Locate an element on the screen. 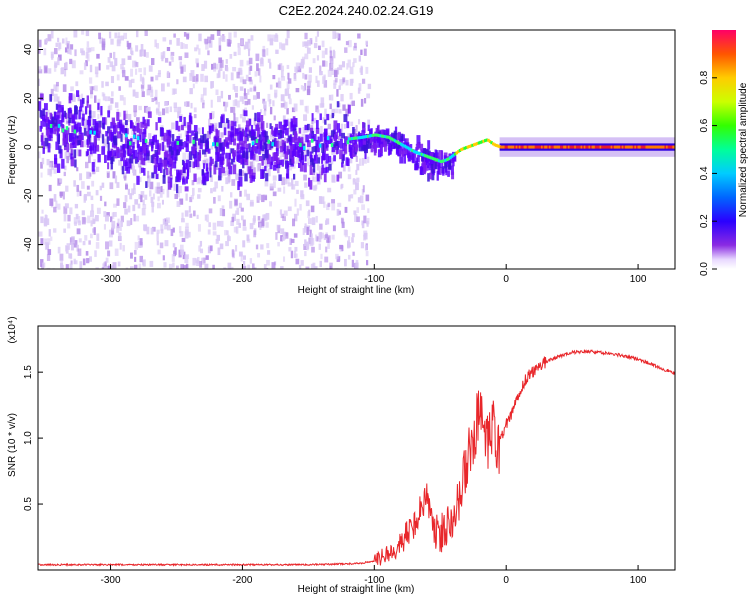 The image size is (750, 605). colorbar-label: Normalized spectral amplitude is located at coordinates (743, 149).